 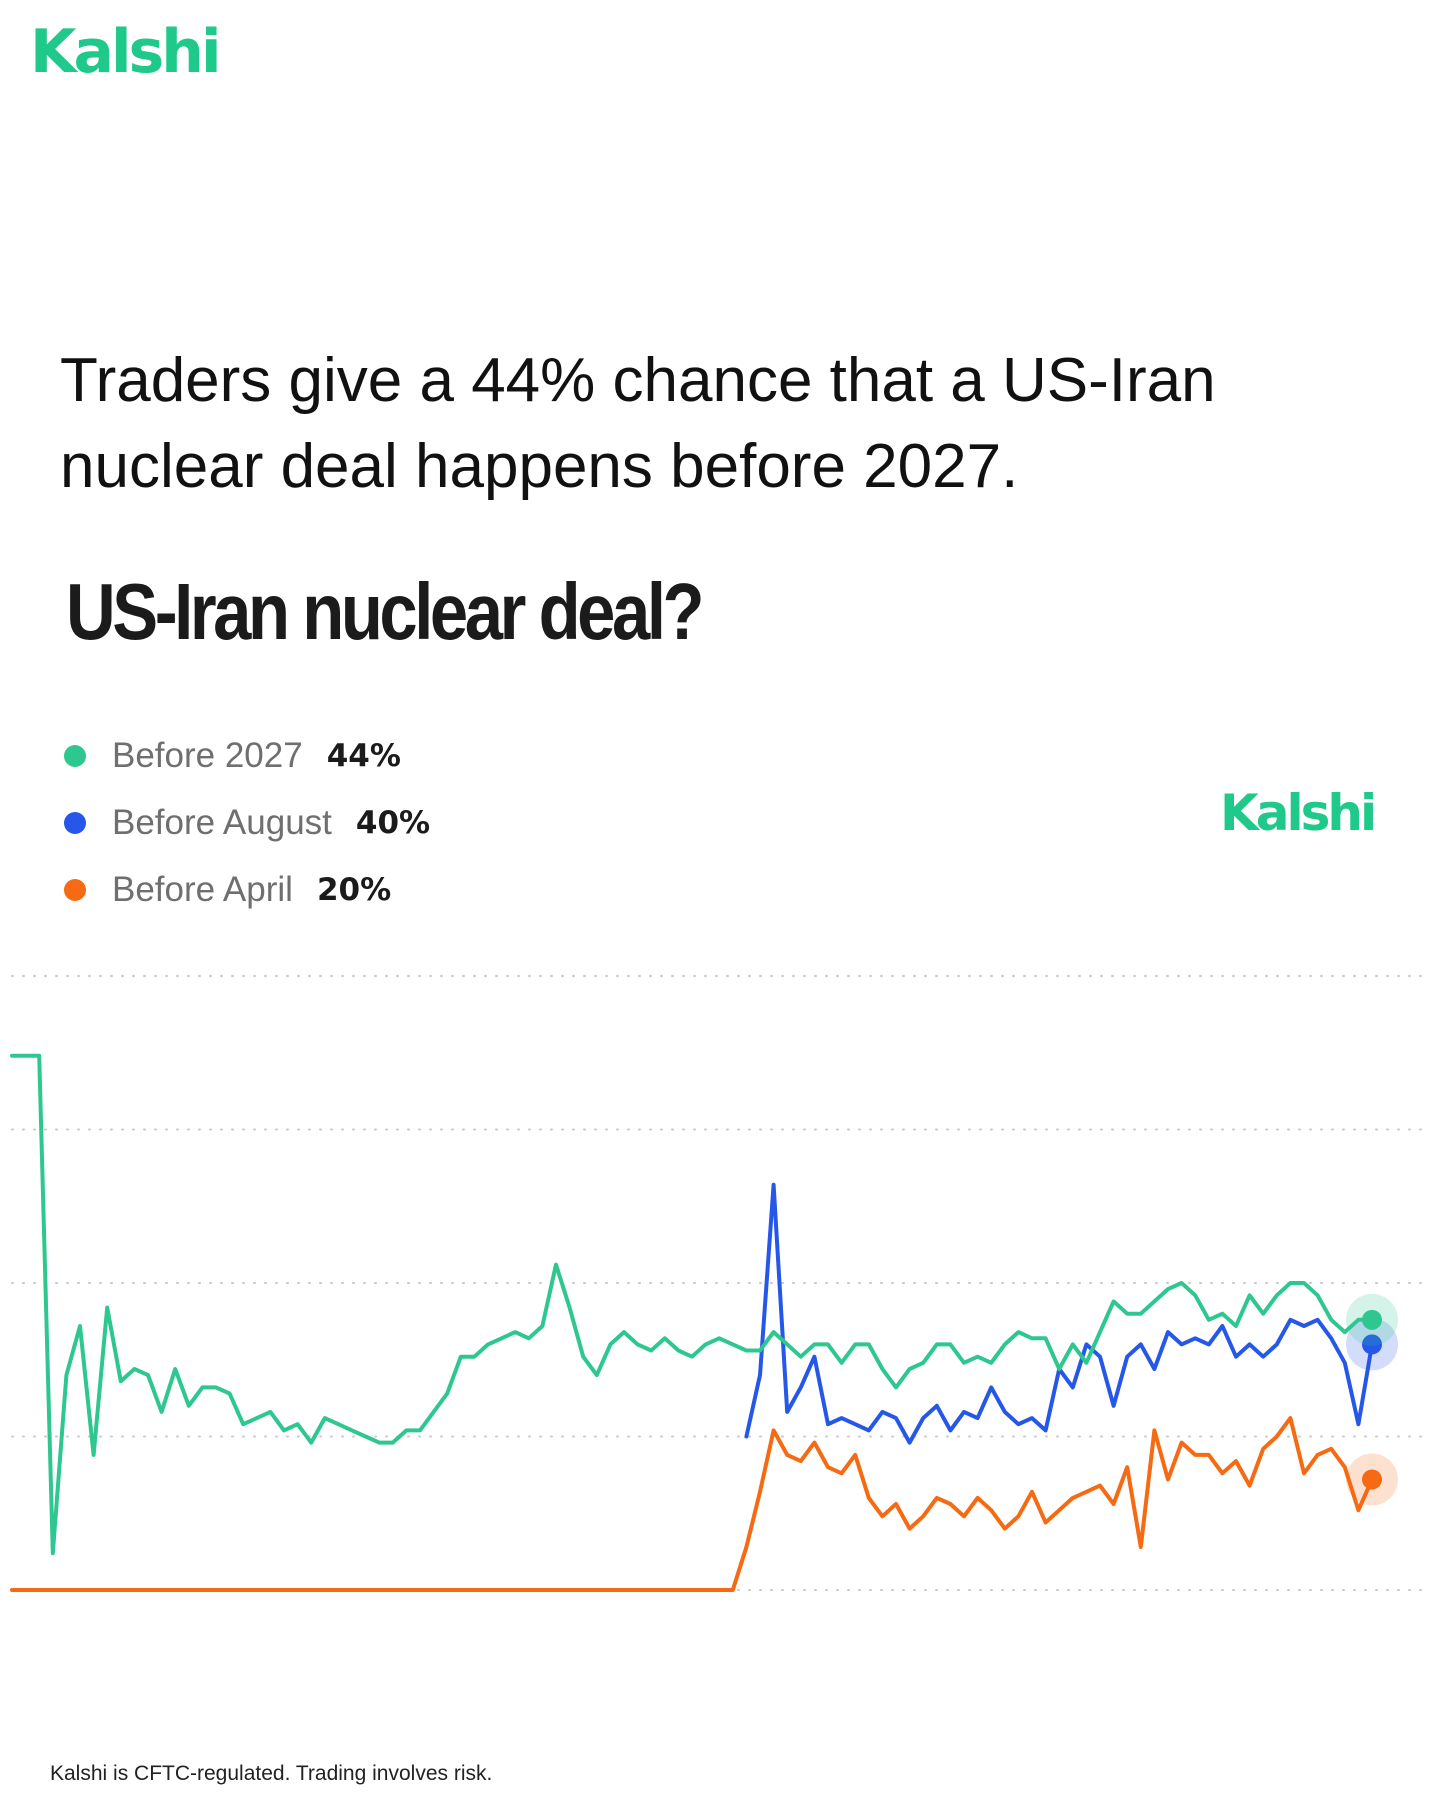 What do you see at coordinates (393, 822) in the screenshot?
I see `legend-value: 40%` at bounding box center [393, 822].